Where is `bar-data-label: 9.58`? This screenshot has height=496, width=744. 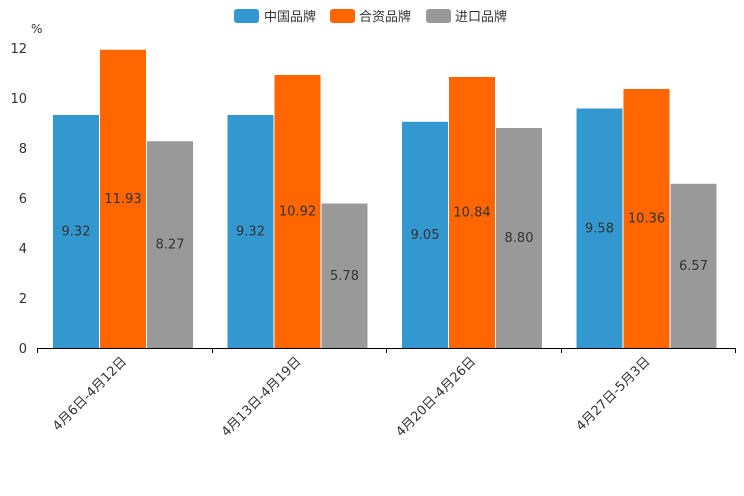 bar-data-label: 9.58 is located at coordinates (599, 228).